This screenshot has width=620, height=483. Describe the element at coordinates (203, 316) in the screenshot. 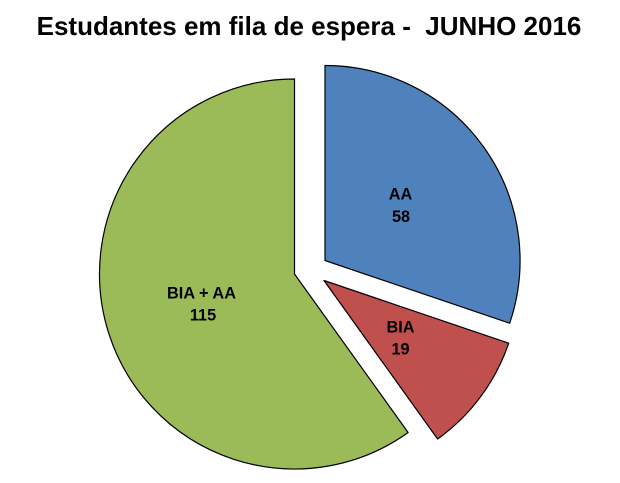

I see `svg-text: 115` at that location.